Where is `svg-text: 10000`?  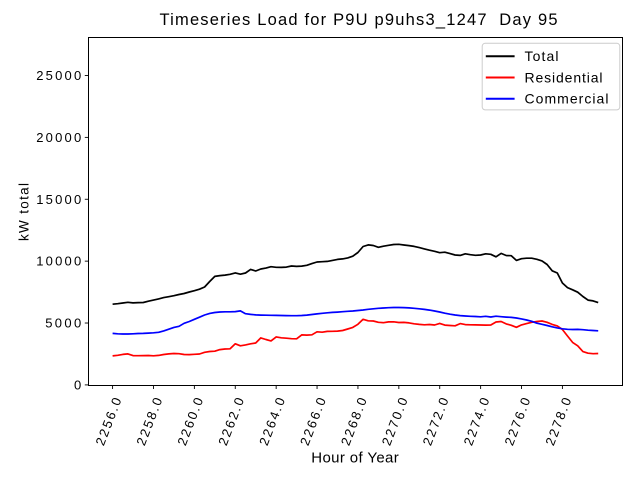 svg-text: 10000 is located at coordinates (58, 261).